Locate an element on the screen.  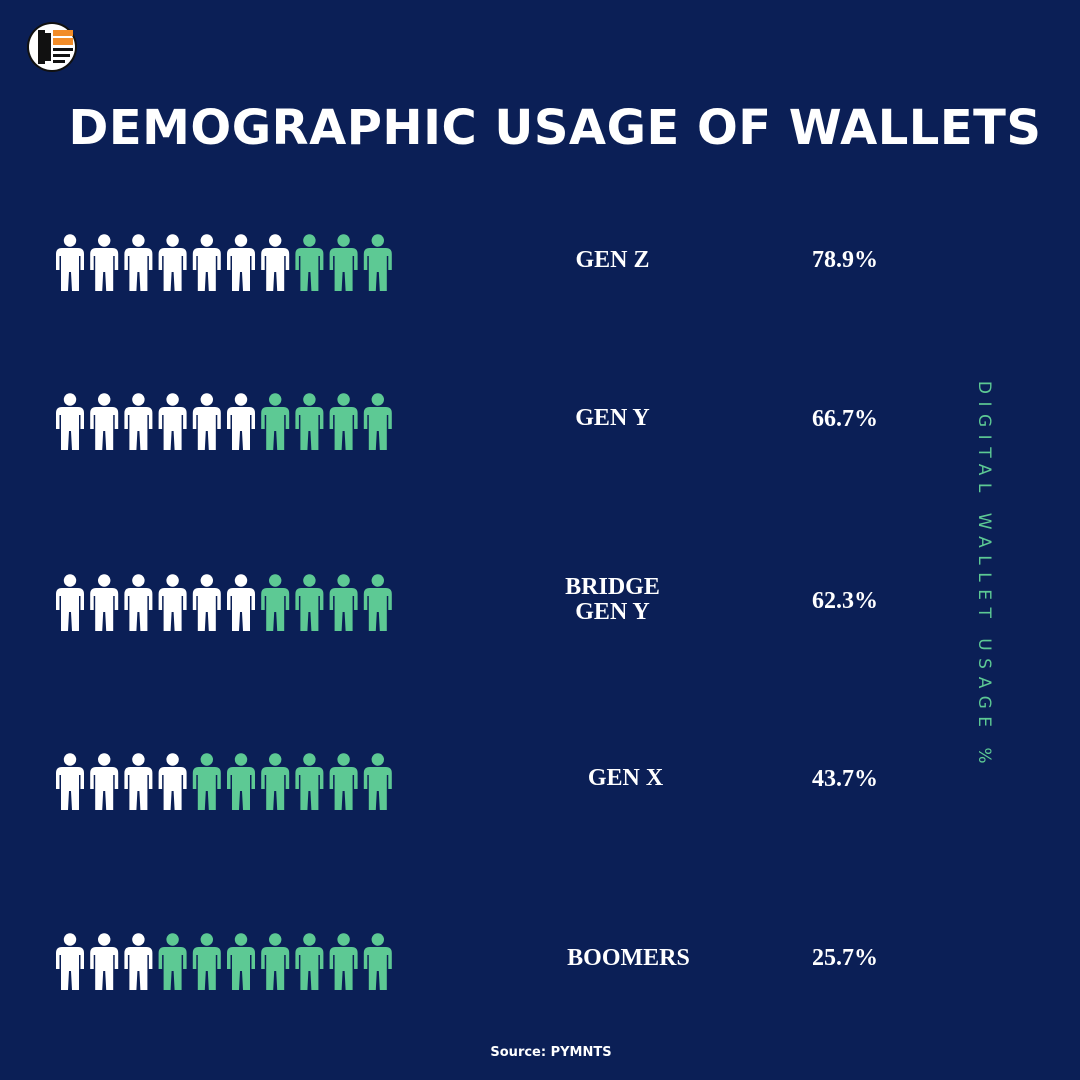
value-label: 66.7% is located at coordinates (845, 419).